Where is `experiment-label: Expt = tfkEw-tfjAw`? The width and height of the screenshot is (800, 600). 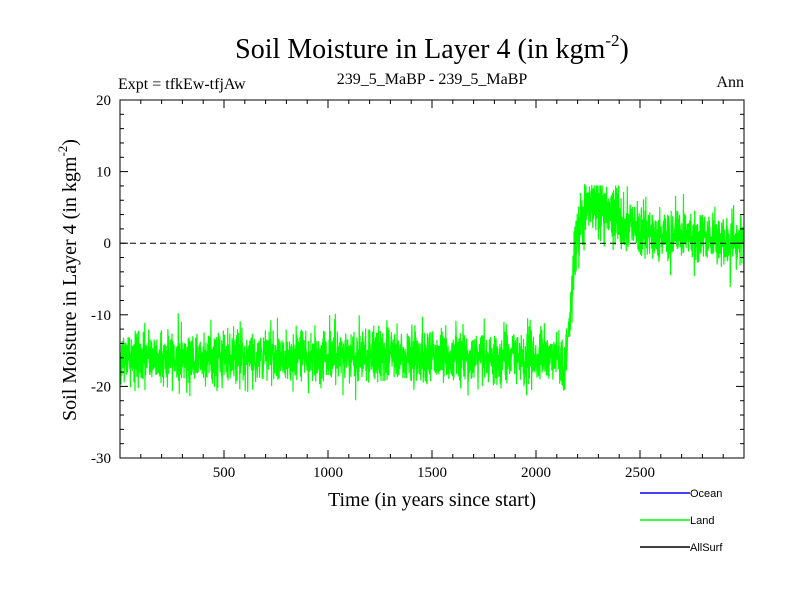
experiment-label: Expt = tfkEw-tfjAw is located at coordinates (182, 84).